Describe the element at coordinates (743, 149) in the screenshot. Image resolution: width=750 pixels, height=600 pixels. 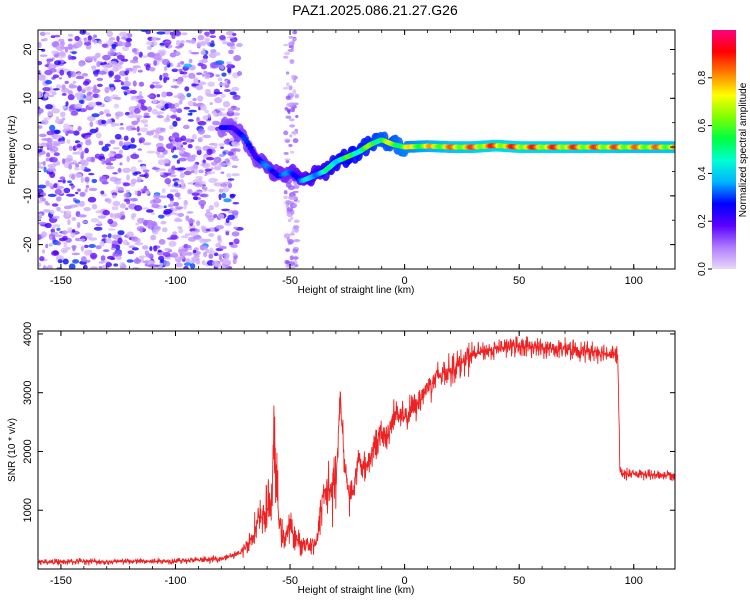
I see `colorbar-label: Normalized spectral amplitude` at that location.